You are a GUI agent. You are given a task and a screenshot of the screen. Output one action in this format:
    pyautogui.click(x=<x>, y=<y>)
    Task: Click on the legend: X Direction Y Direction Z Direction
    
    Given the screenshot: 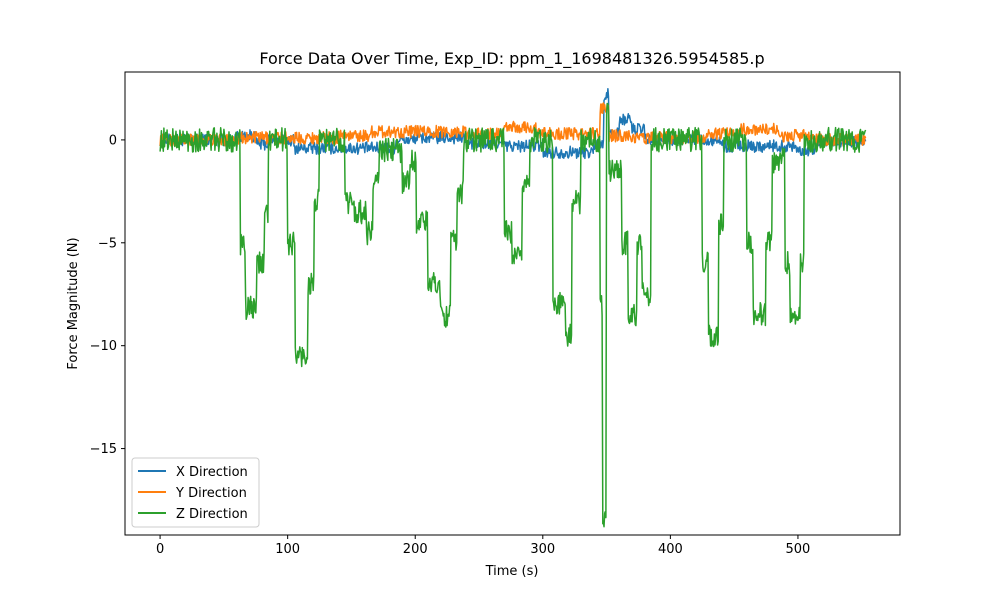 What is the action you would take?
    pyautogui.click(x=195, y=492)
    